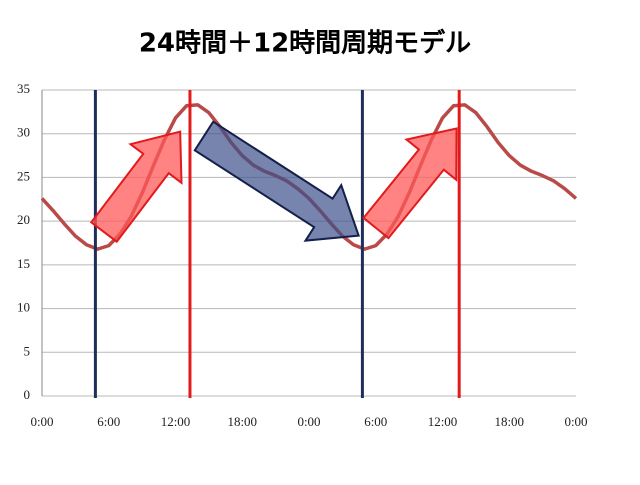  Describe the element at coordinates (27, 394) in the screenshot. I see `y-tick-label: 0` at that location.